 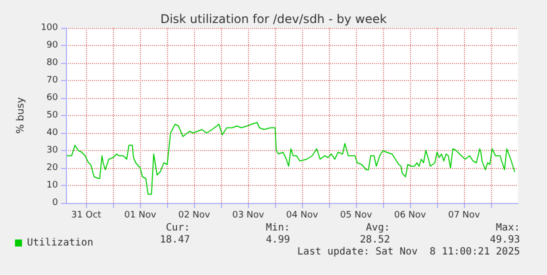 What do you see at coordinates (378, 228) in the screenshot?
I see `text: Avg:` at bounding box center [378, 228].